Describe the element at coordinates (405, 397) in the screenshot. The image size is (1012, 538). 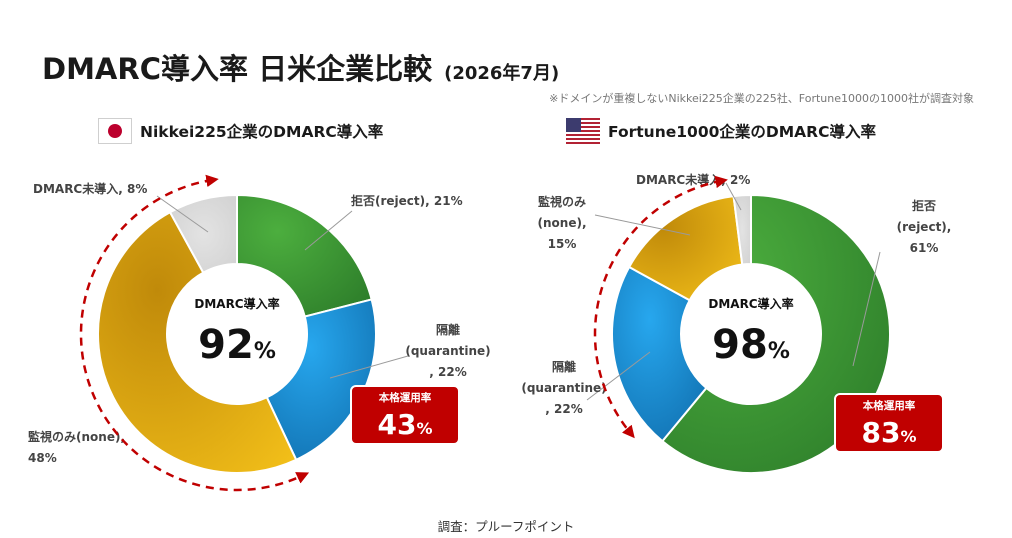
I see `badge-label-japan: 本格運用率` at that location.